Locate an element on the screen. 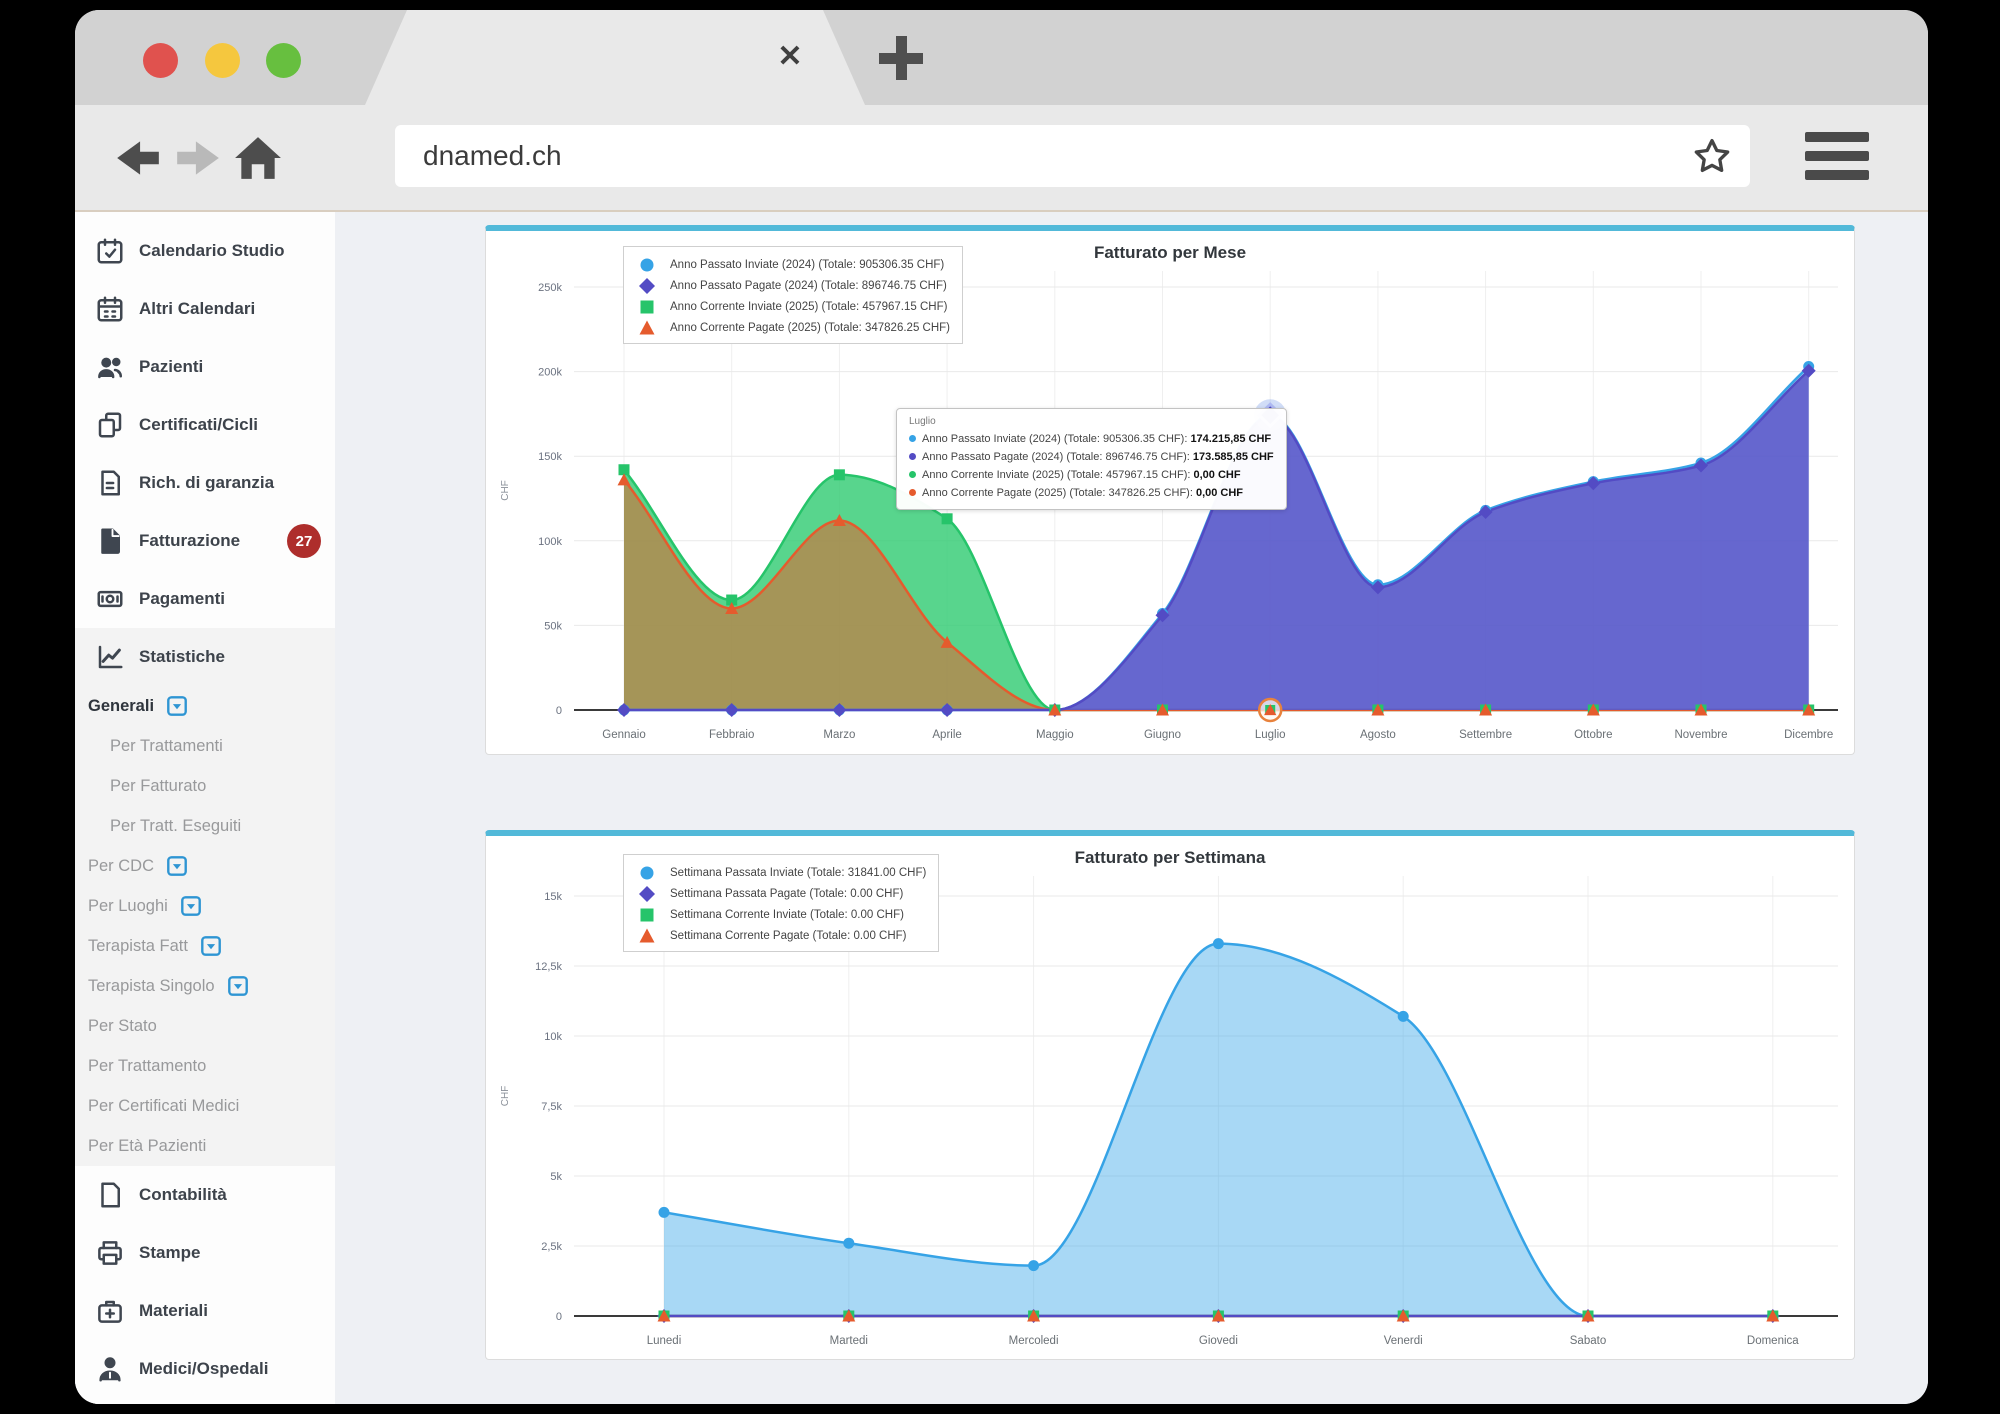 This screenshot has width=2000, height=1414. new-tab-button is located at coordinates (901, 58).